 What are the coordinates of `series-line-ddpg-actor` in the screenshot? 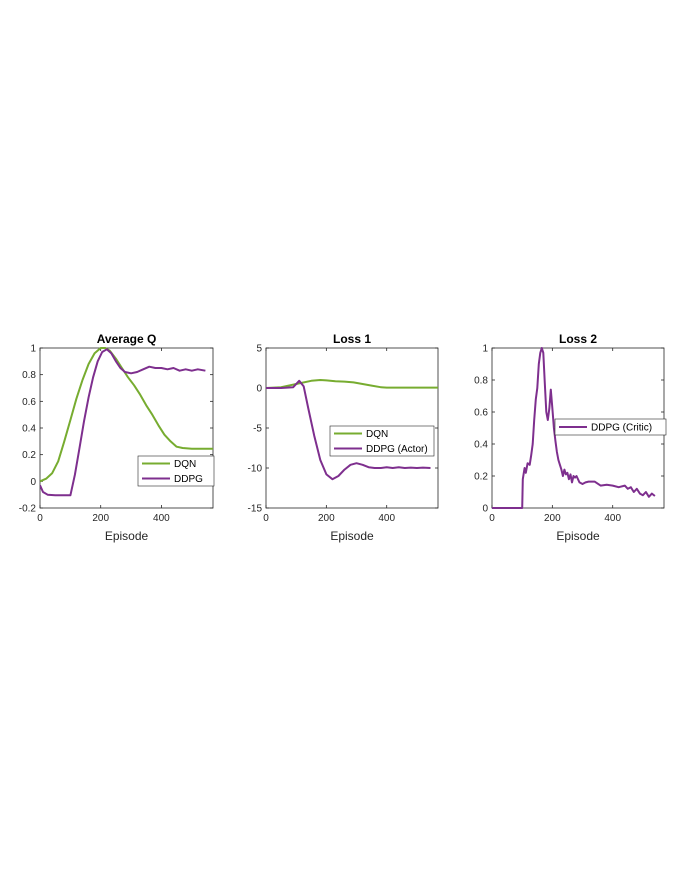 It's located at (348, 430).